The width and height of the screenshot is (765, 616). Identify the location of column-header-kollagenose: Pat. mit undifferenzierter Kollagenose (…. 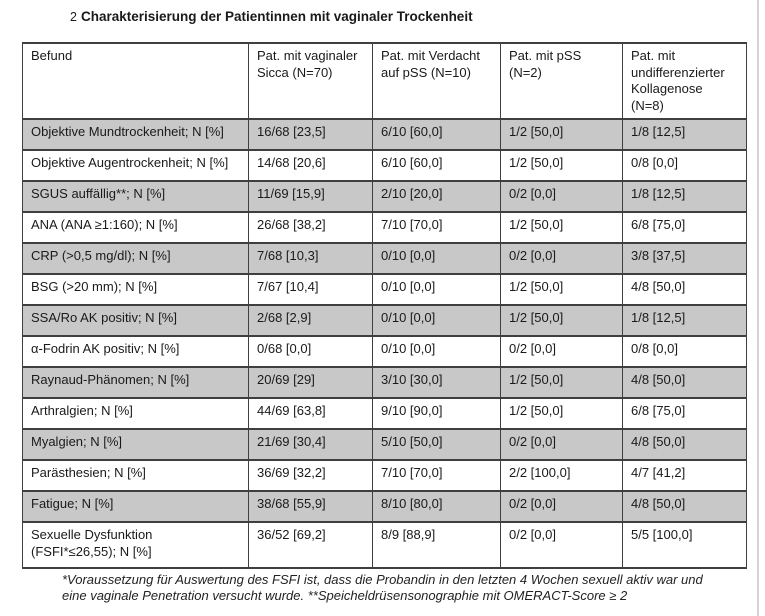
(684, 81).